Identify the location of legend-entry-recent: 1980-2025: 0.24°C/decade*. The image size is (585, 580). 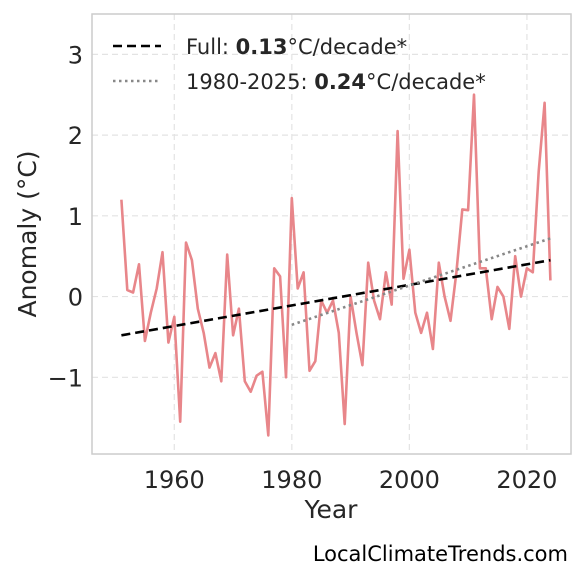
(336, 82).